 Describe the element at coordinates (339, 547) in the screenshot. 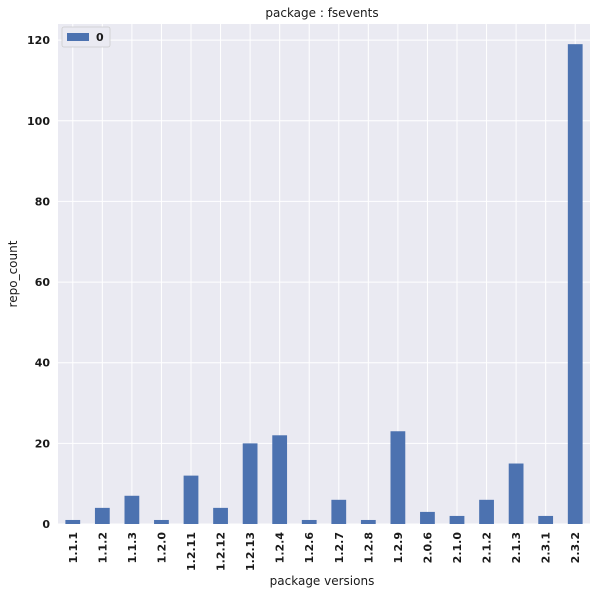

I see `x-tick-label: 1.2.7` at that location.